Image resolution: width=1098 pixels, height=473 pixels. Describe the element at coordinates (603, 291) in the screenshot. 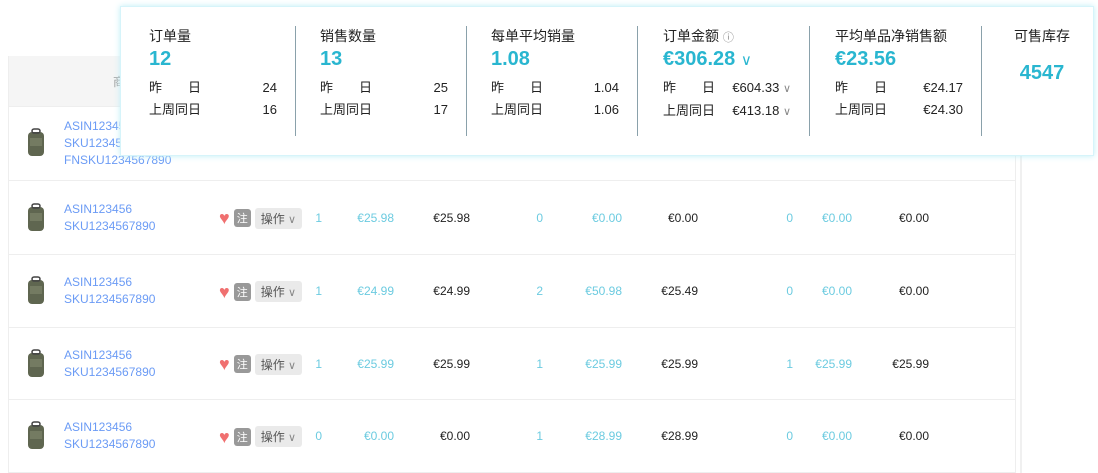

I see `cell-value: €50.98` at that location.